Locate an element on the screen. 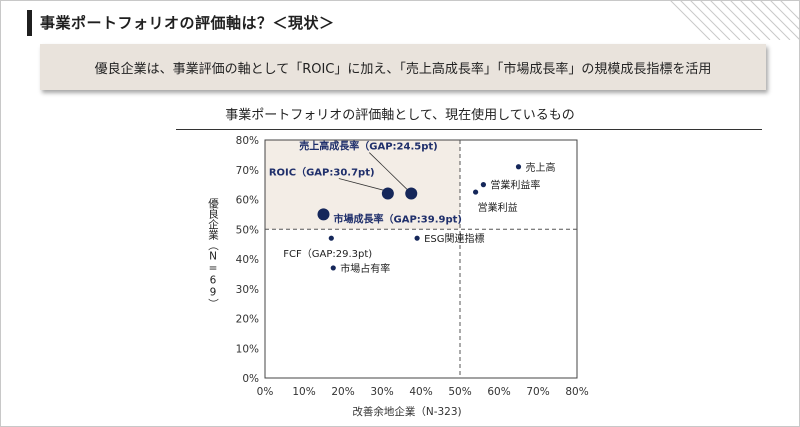 The width and height of the screenshot is (800, 427). y-tick-label: 70% is located at coordinates (247, 171).